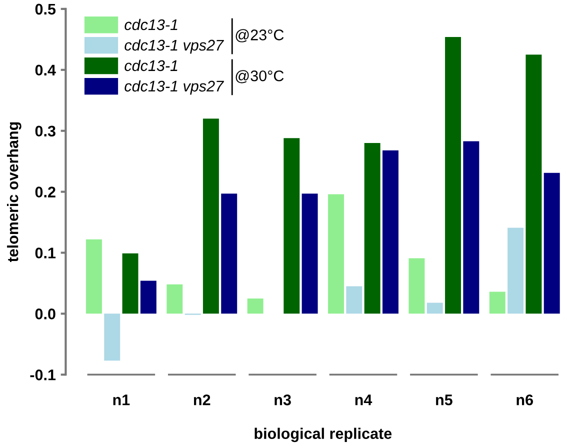  What do you see at coordinates (14, 192) in the screenshot?
I see `y-axis-title: telomeric overhang` at bounding box center [14, 192].